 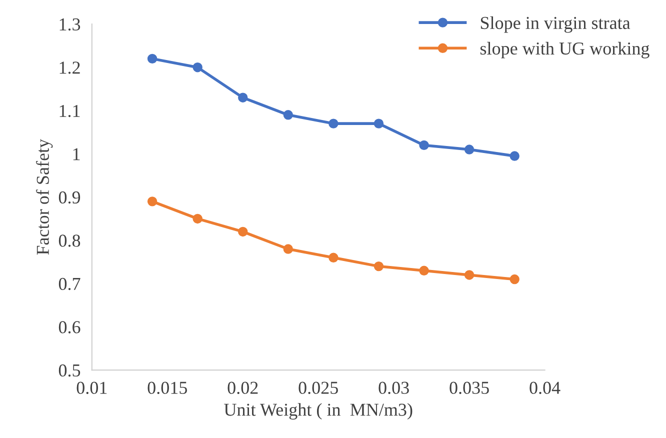 What do you see at coordinates (545, 388) in the screenshot?
I see `x-tick-label: 0.04` at bounding box center [545, 388].